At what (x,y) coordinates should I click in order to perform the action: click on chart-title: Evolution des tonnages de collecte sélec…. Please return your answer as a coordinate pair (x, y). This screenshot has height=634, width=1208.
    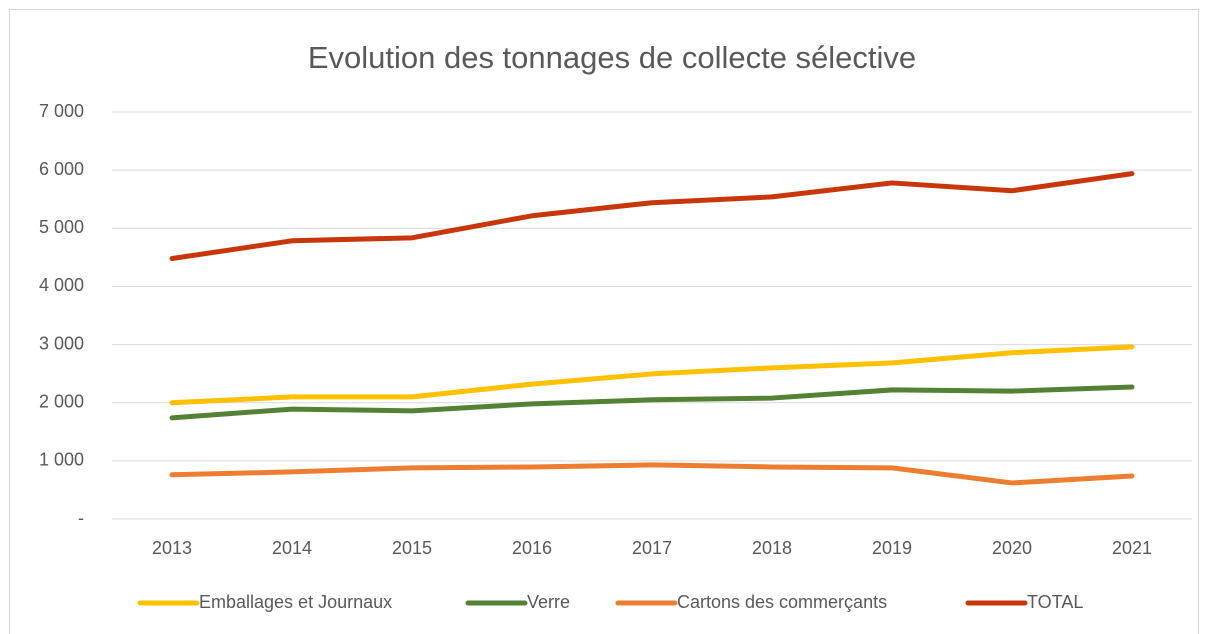
    Looking at the image, I should click on (612, 57).